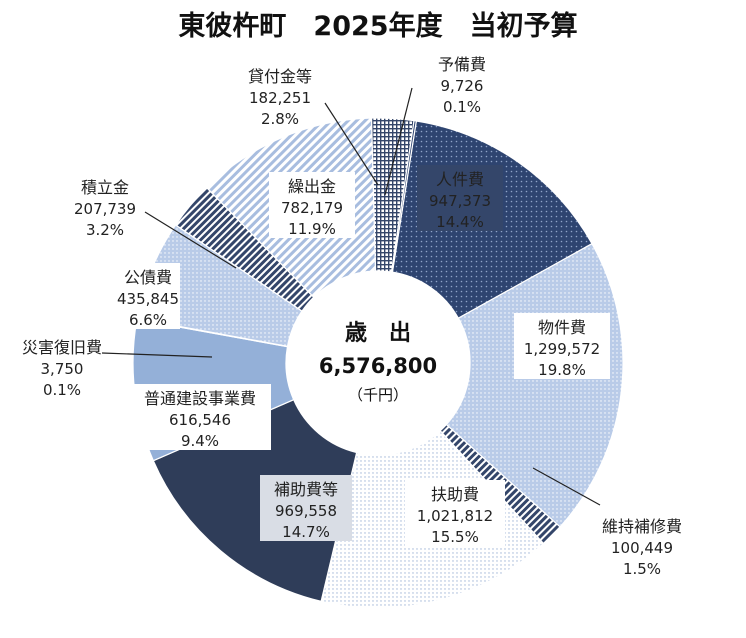 Image resolution: width=746 pixels, height=638 pixels. I want to click on slice-name: 扶助費, so click(455, 494).